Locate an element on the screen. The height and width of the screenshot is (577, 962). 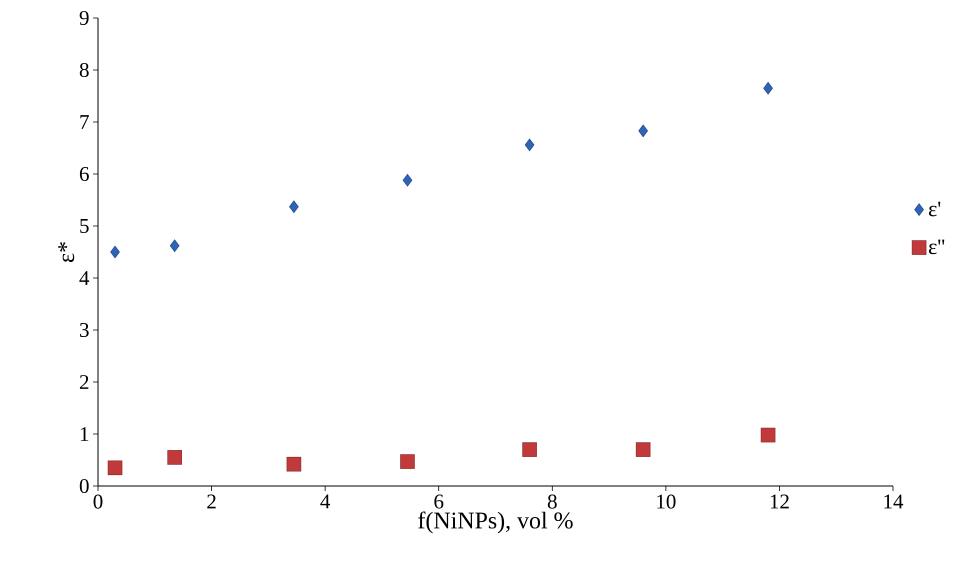
x-tick-label: 0 is located at coordinates (98, 501).